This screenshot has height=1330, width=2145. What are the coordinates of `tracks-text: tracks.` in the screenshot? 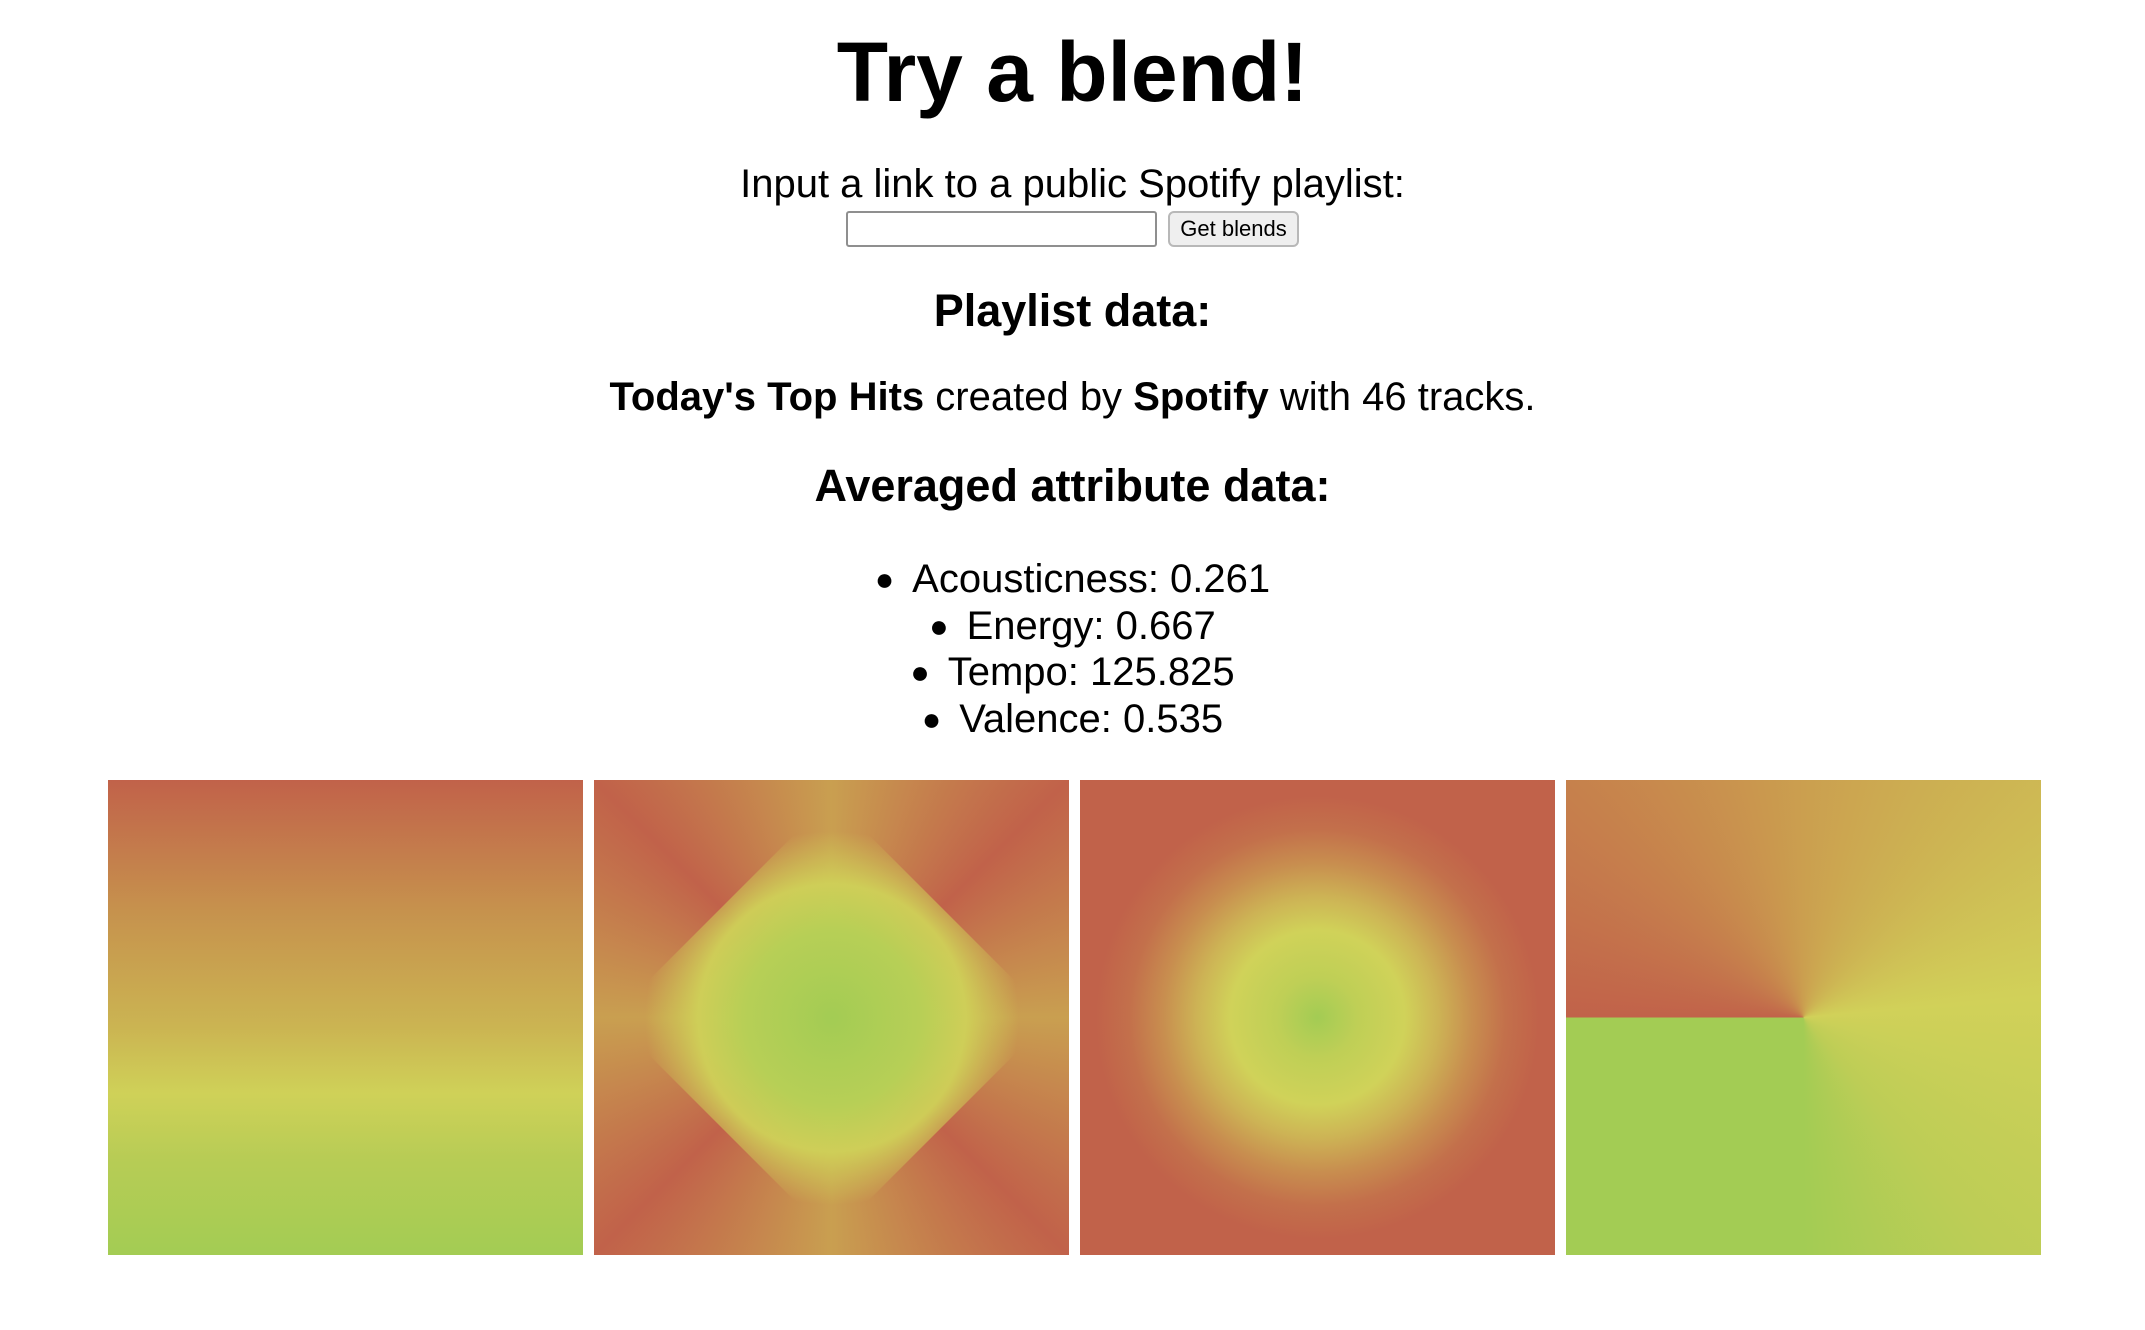 It's located at (1476, 397).